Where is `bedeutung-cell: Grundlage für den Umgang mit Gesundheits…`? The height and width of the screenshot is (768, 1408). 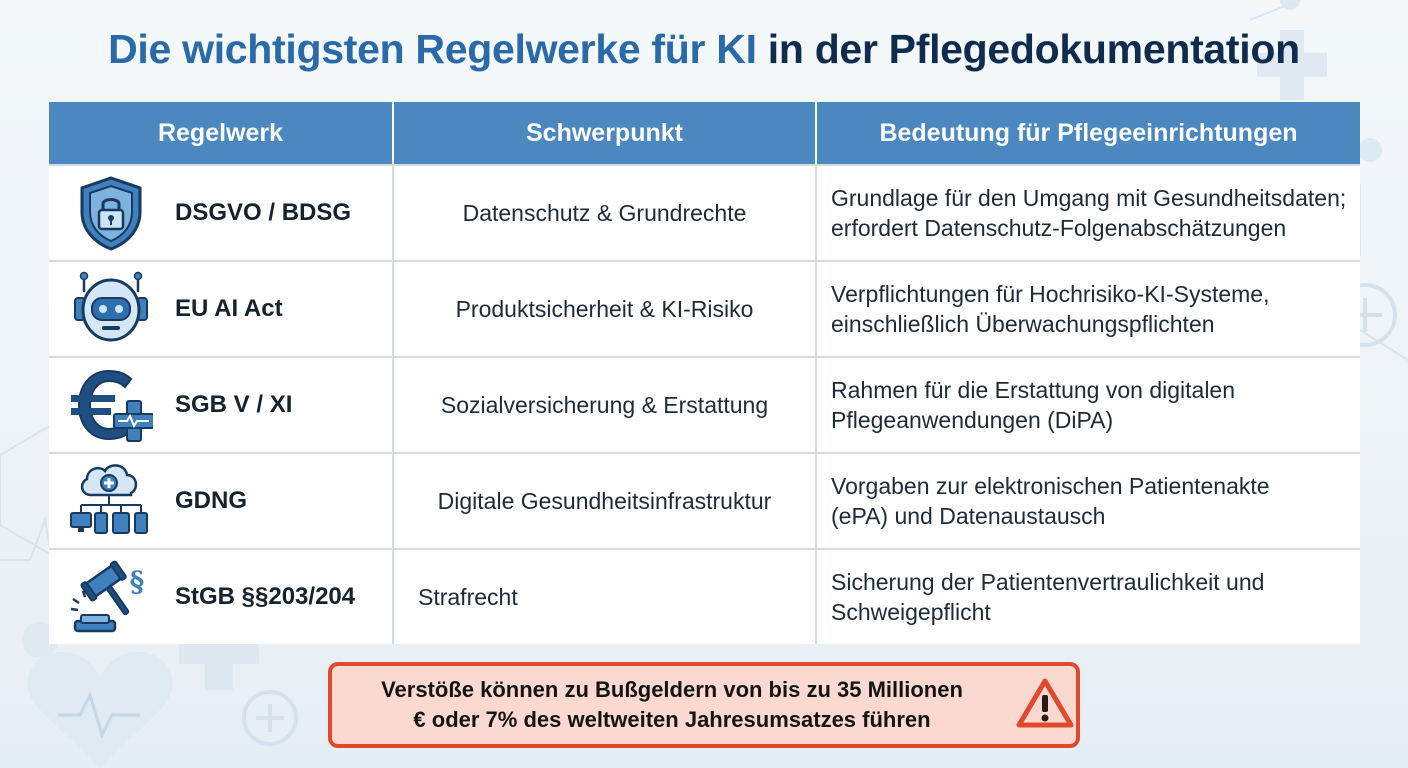
bedeutung-cell: Grundlage für den Umgang mit Gesundheits… is located at coordinates (1089, 213).